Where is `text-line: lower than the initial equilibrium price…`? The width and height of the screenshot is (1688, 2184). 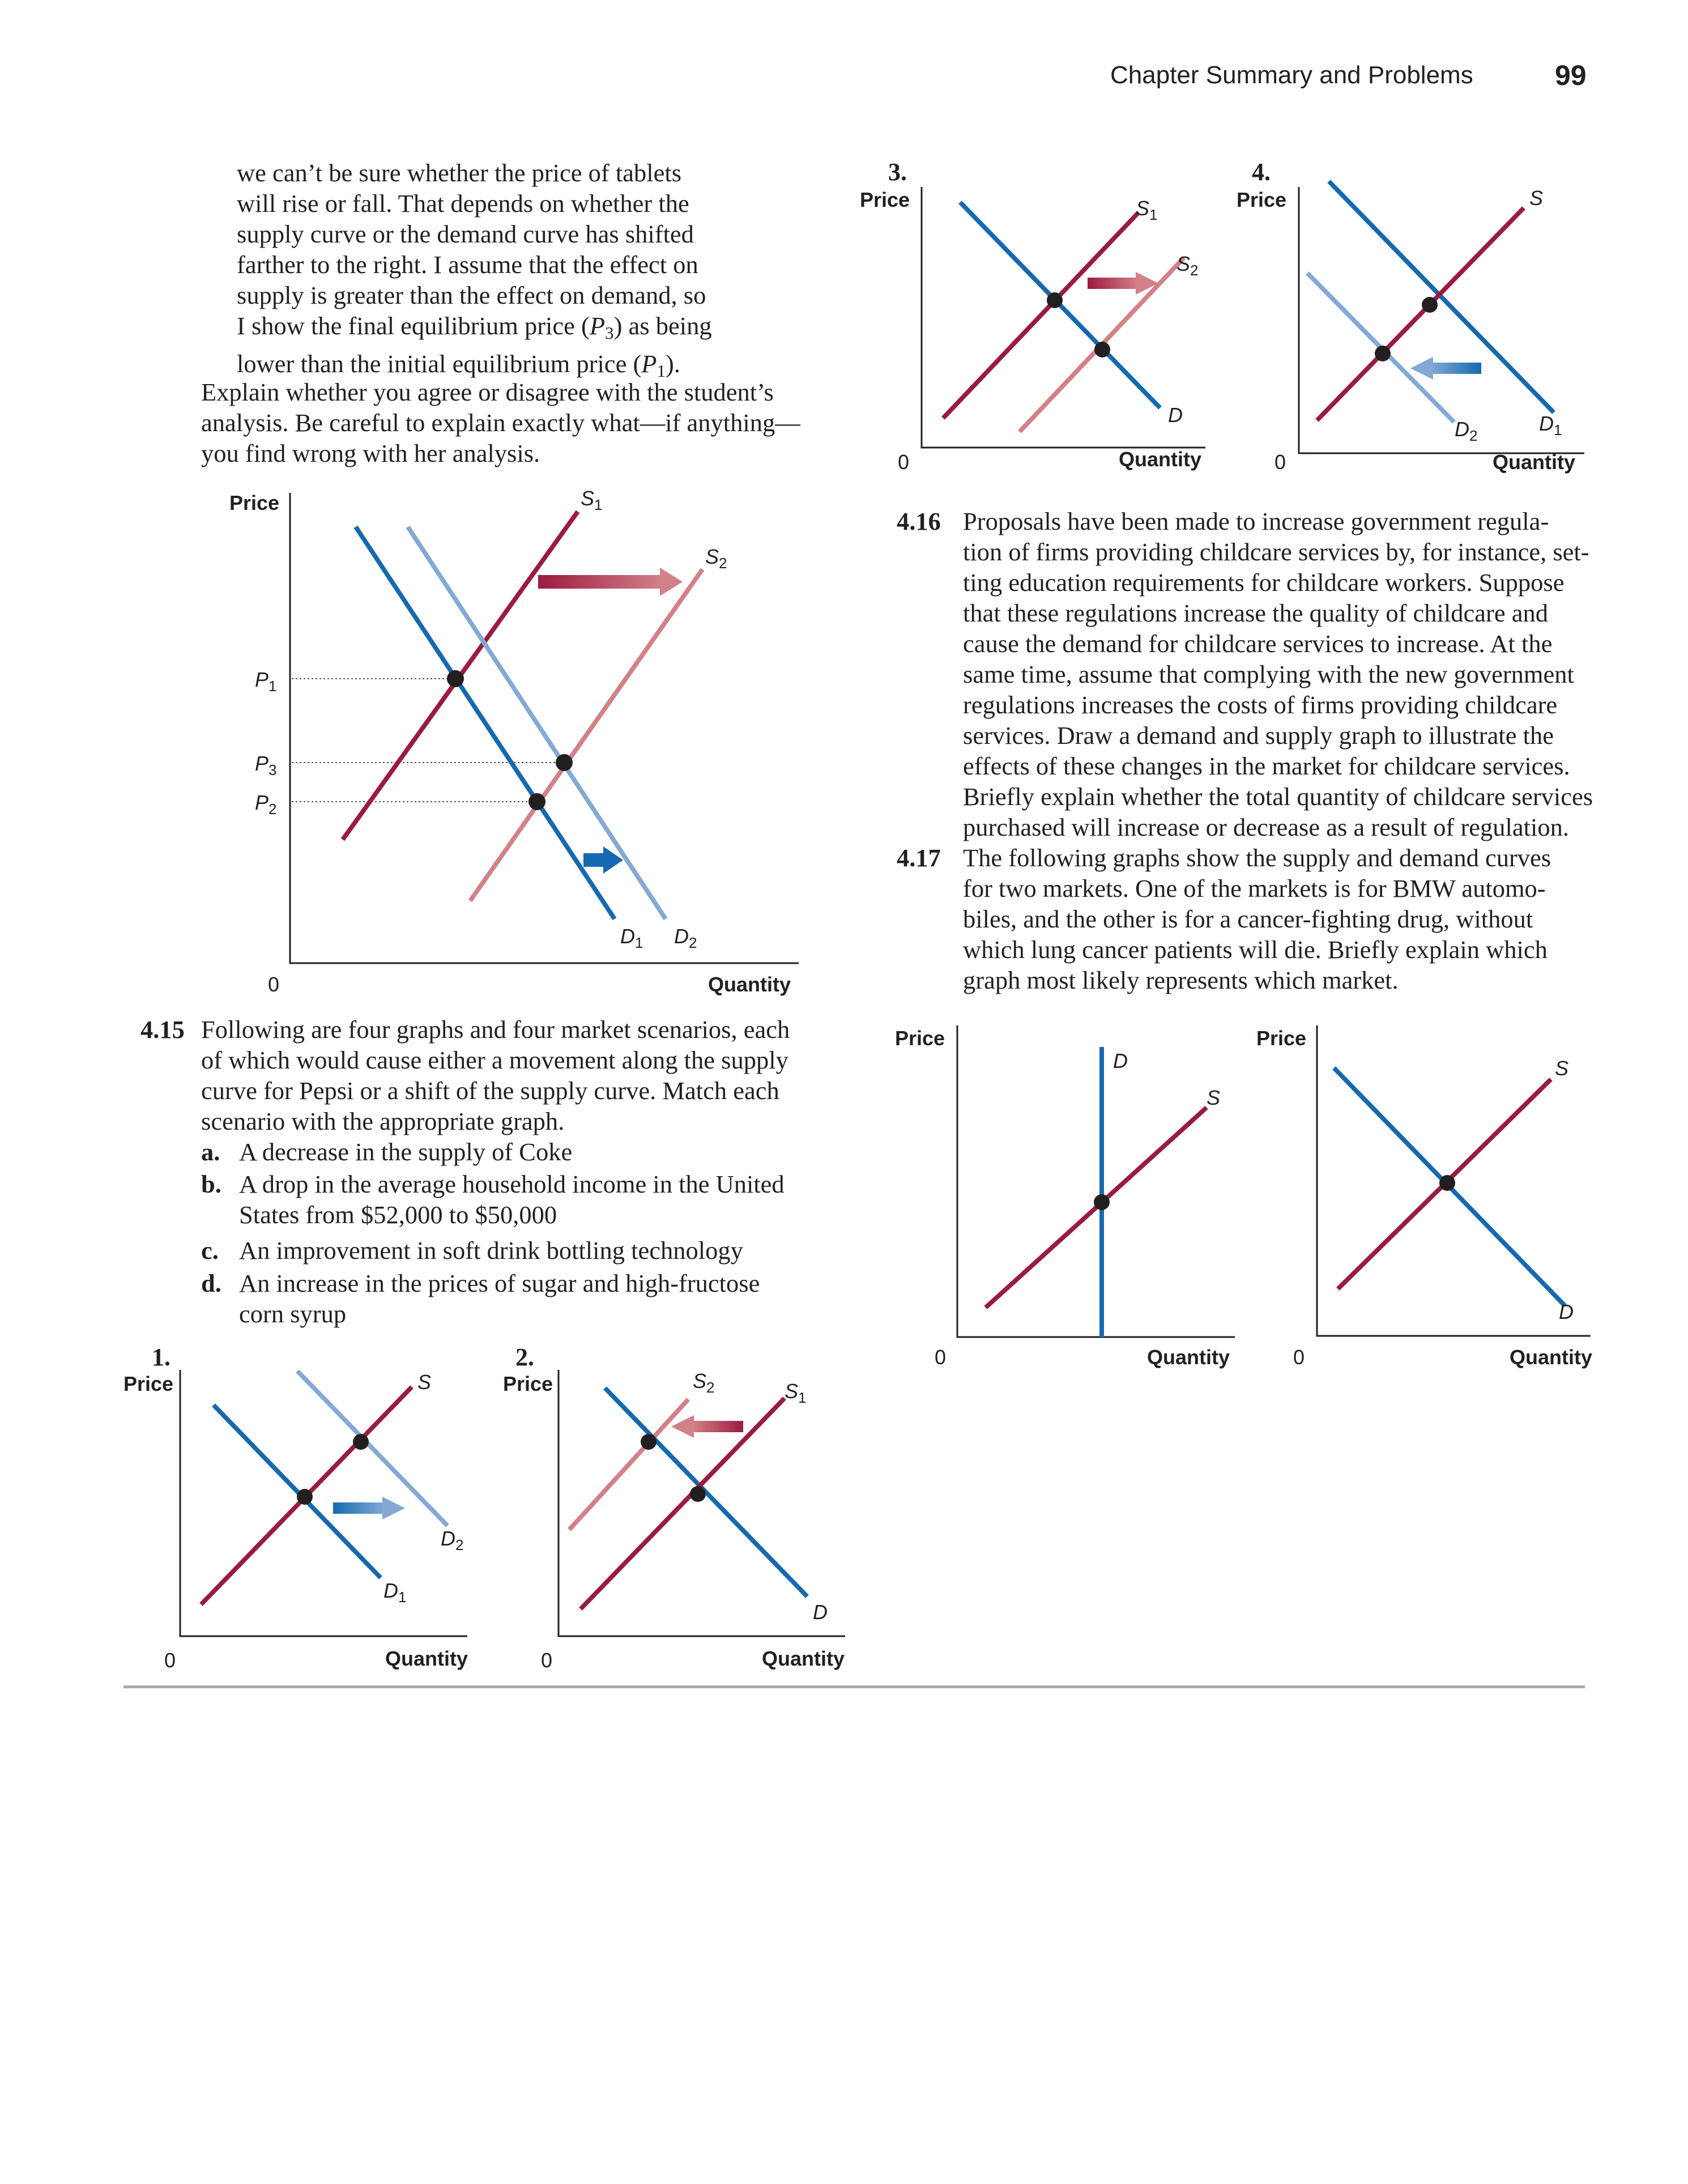
text-line: lower than the initial equilibrium price… is located at coordinates (458, 365).